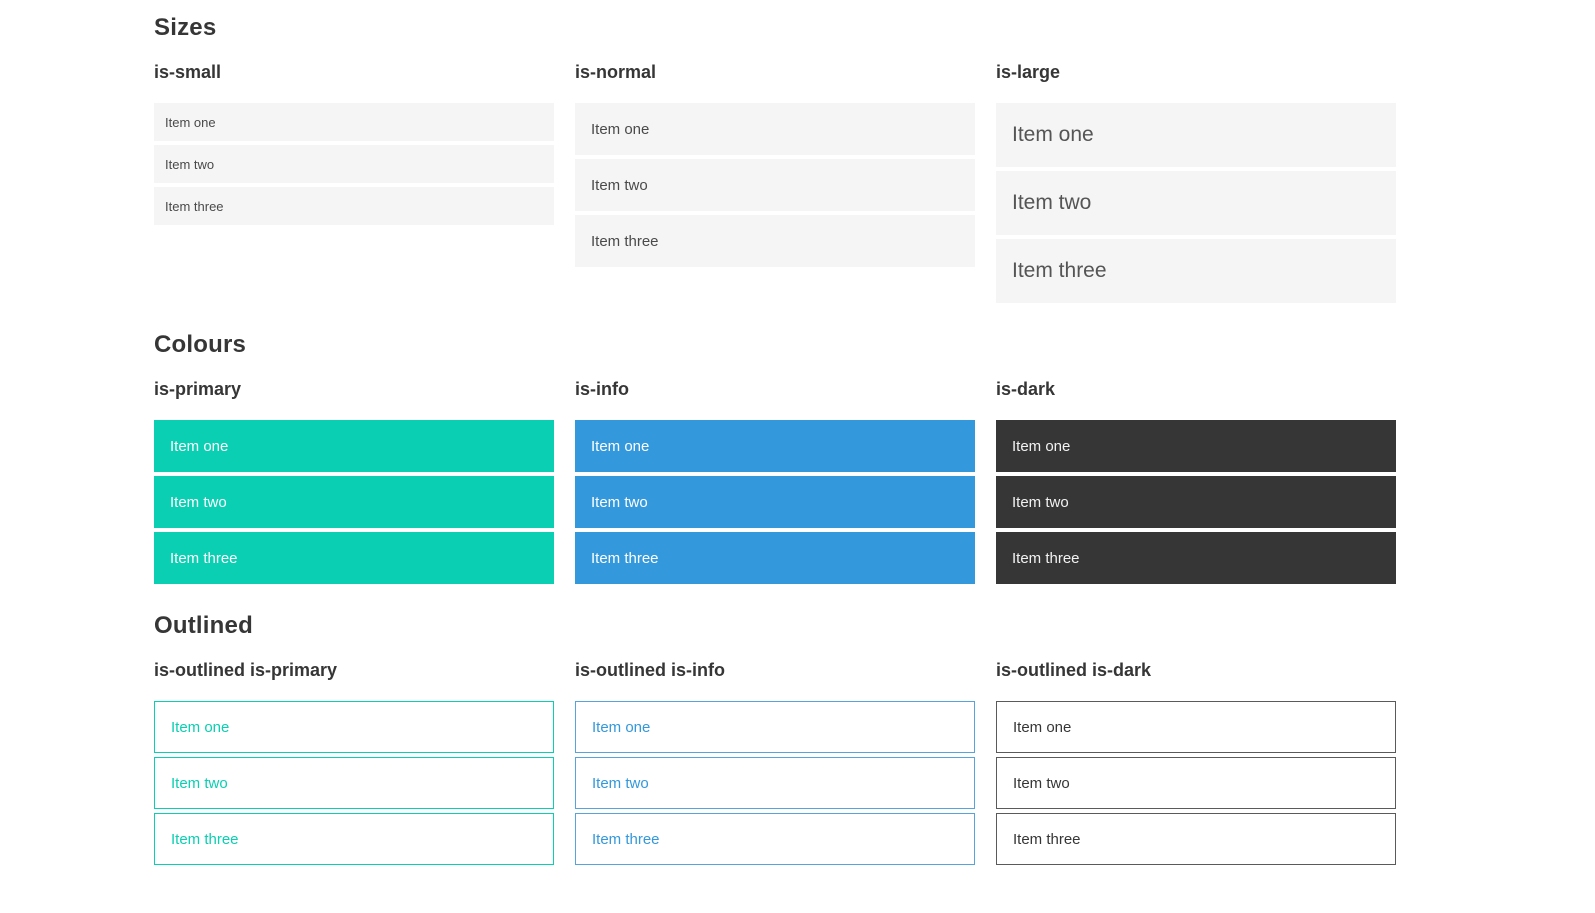 This screenshot has width=1595, height=913. I want to click on column-is-dark: is-dark Item one Item two Item three, so click(1196, 483).